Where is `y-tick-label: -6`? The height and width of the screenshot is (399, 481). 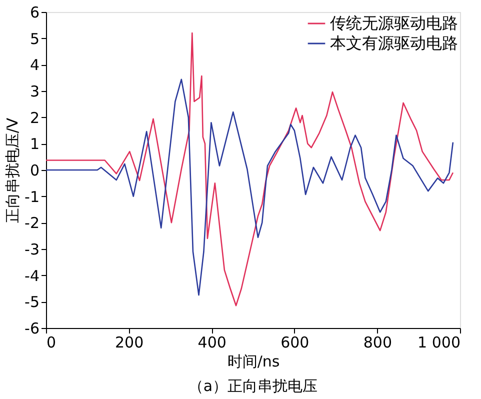 y-tick-label: -6 is located at coordinates (32, 329).